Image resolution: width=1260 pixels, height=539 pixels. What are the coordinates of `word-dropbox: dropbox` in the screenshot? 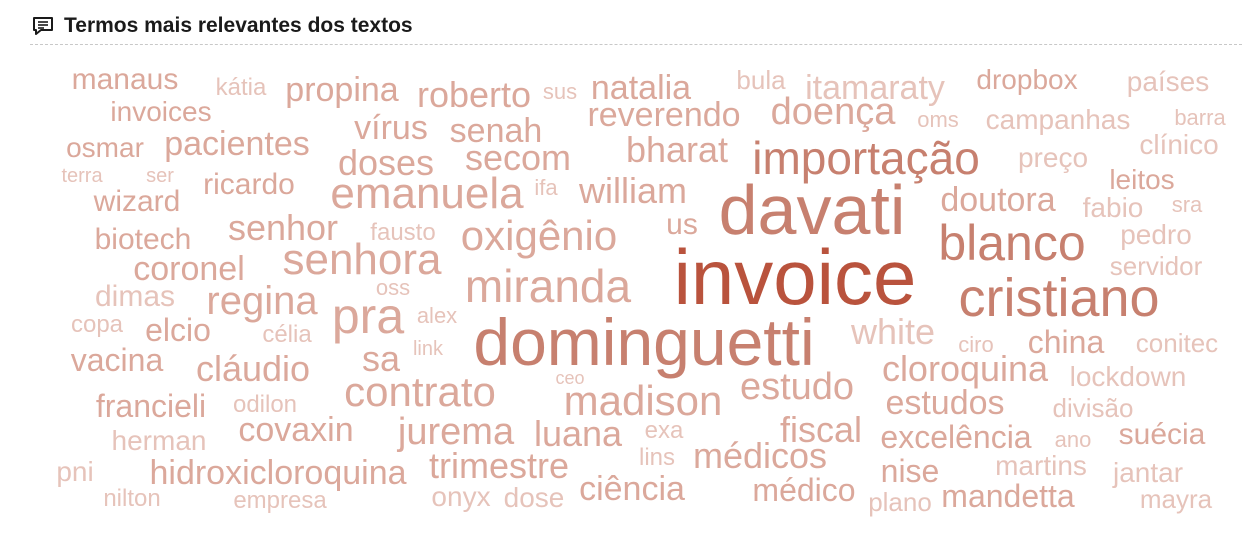 It's located at (1027, 79).